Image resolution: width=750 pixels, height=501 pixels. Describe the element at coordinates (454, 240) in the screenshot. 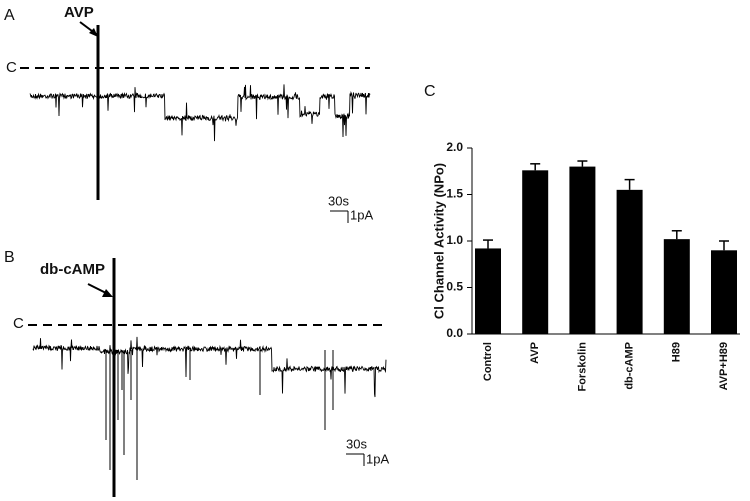

I see `y-tick-label: 1.0` at that location.